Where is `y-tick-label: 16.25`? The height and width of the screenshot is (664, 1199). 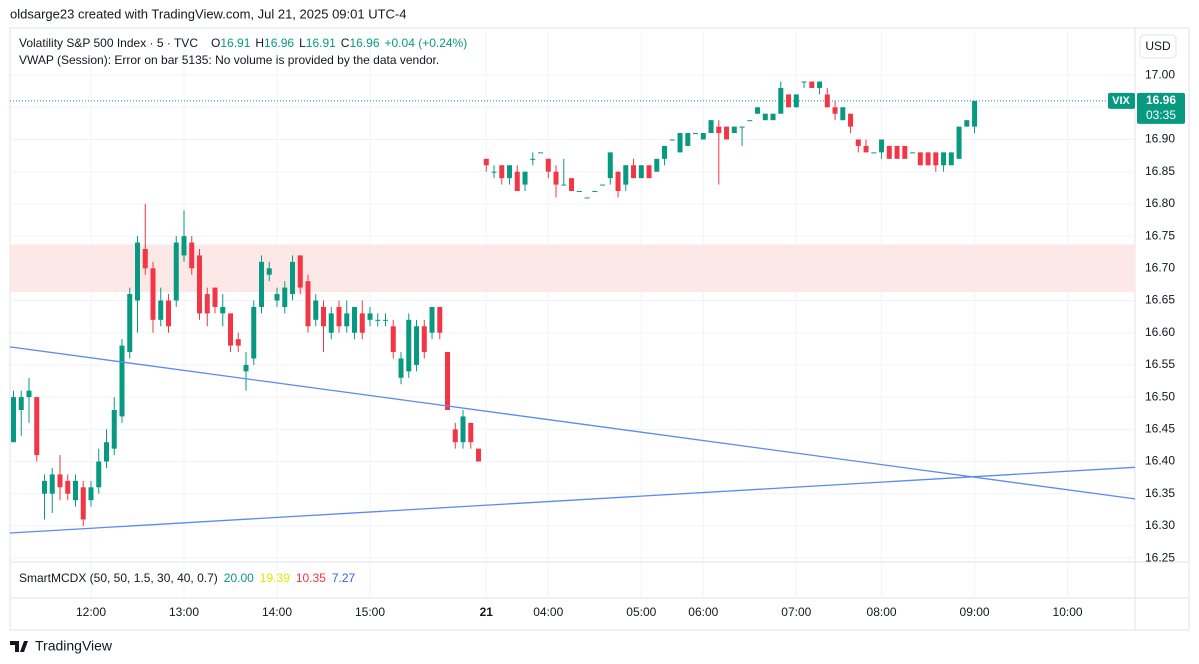
y-tick-label: 16.25 is located at coordinates (1160, 557).